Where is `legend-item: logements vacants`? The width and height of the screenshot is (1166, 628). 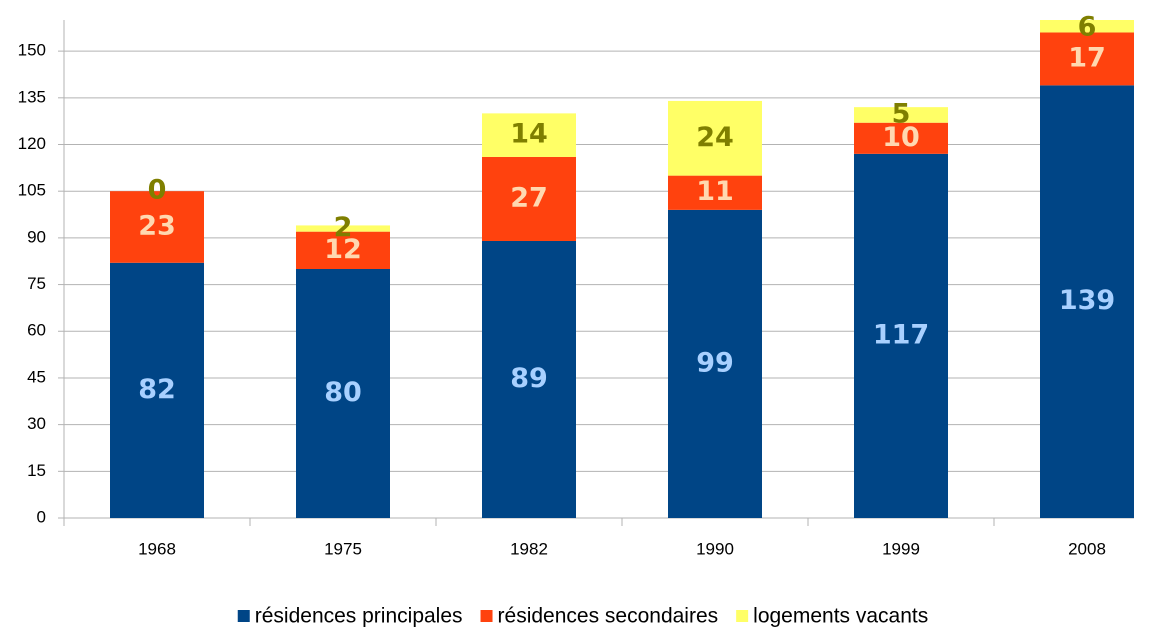 legend-item: logements vacants is located at coordinates (832, 616).